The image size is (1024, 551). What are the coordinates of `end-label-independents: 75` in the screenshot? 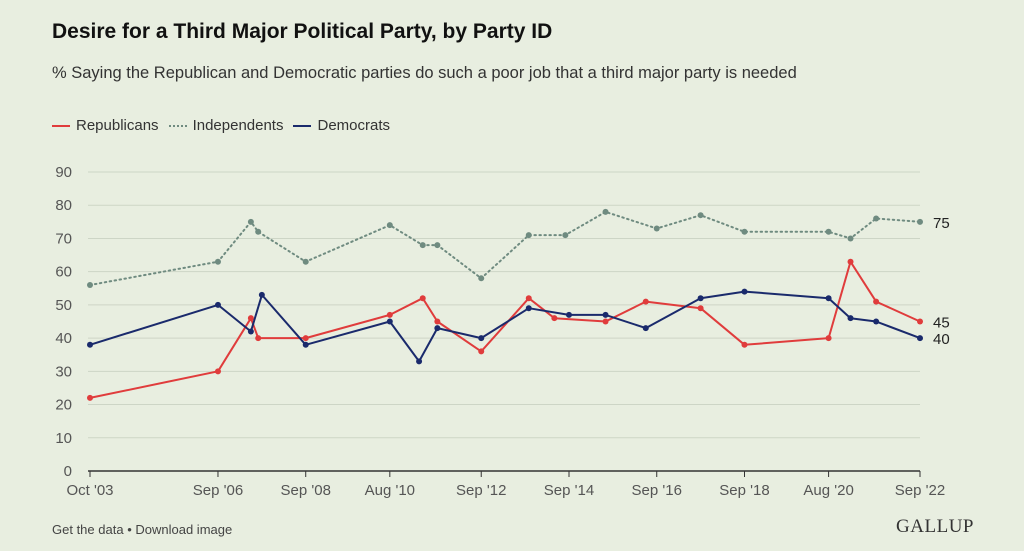 It's located at (941, 223).